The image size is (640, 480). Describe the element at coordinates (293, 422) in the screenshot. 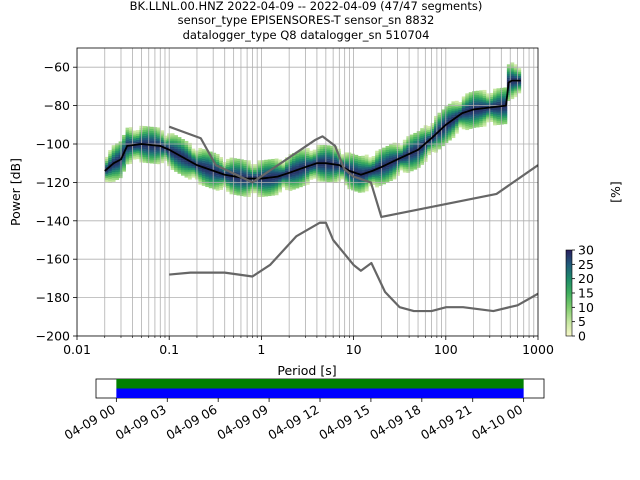

I see `time-tick-label: 04-09 12` at that location.